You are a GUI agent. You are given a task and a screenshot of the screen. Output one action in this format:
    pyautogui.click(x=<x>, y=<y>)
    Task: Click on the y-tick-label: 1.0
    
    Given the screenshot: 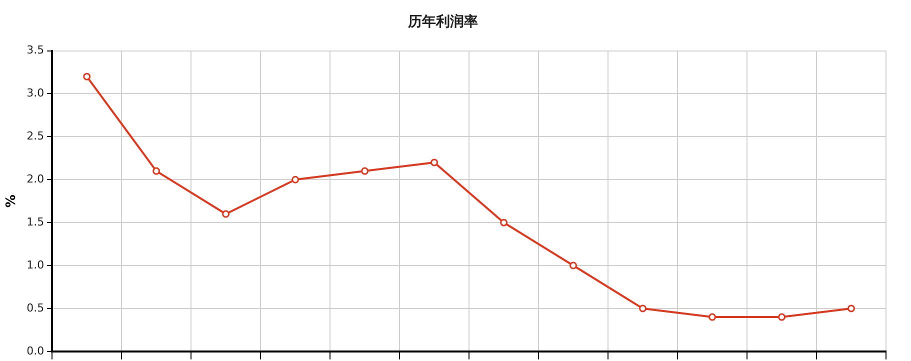 What is the action you would take?
    pyautogui.click(x=35, y=265)
    